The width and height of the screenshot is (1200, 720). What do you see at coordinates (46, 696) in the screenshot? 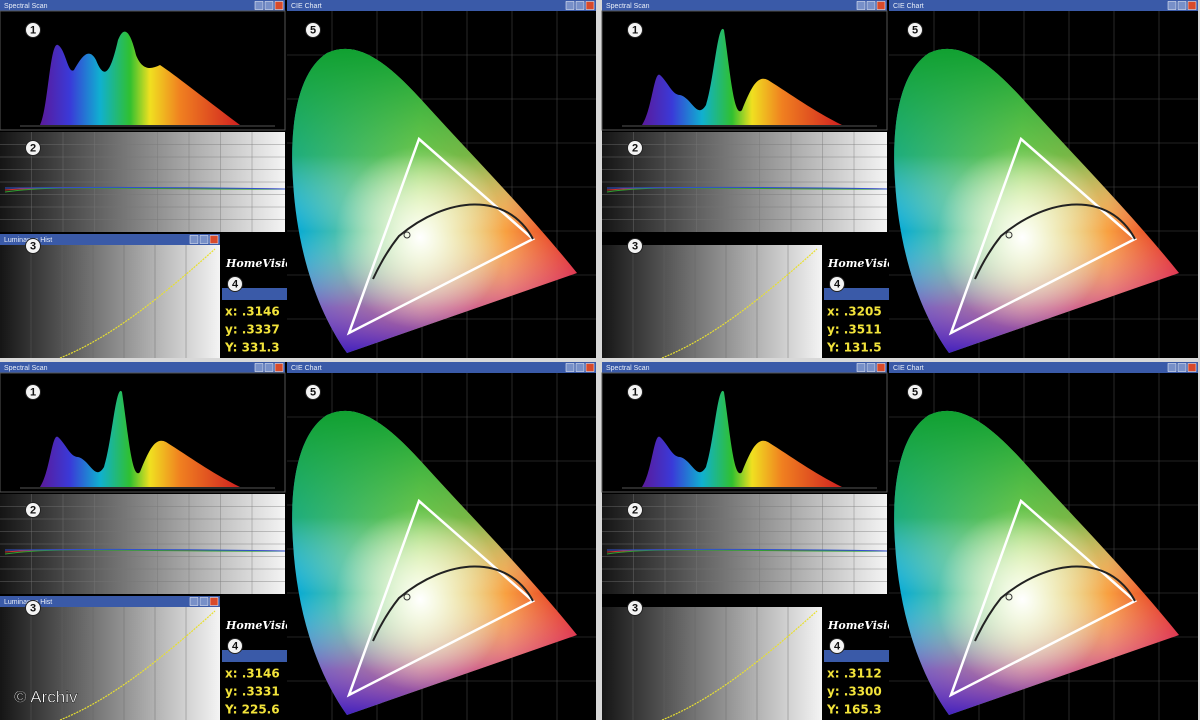
I see `credit: © Archiv` at bounding box center [46, 696].